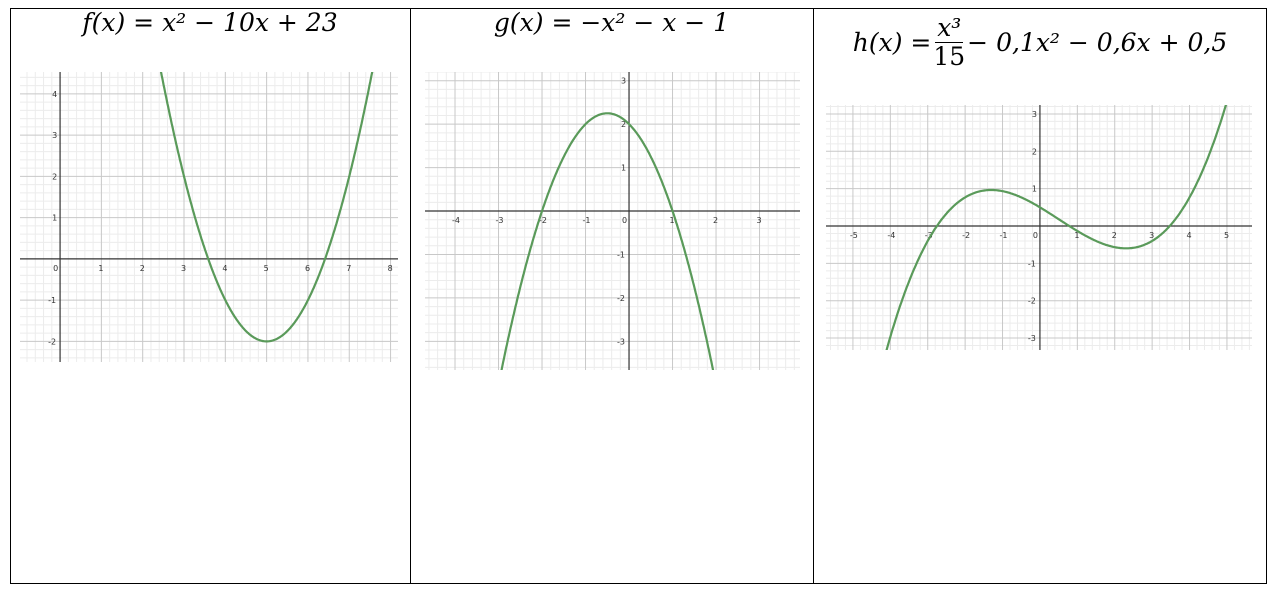  What do you see at coordinates (854, 235) in the screenshot?
I see `x-tick-label: -5` at bounding box center [854, 235].